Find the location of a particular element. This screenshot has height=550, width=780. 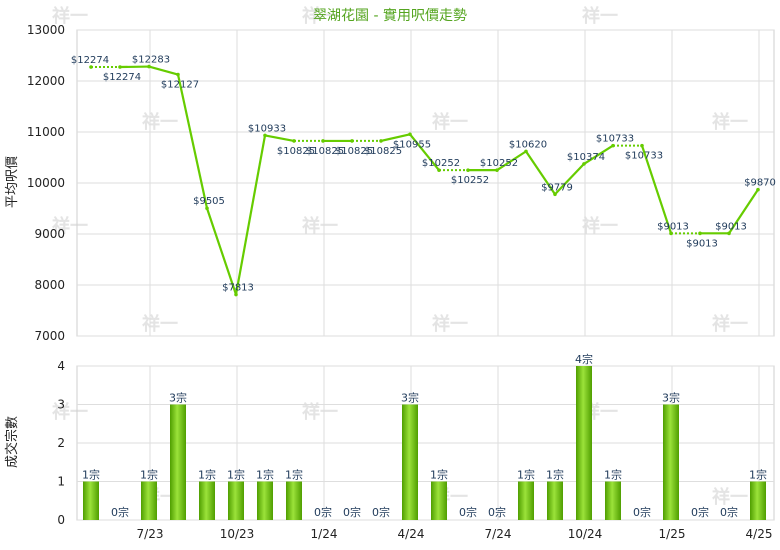

price-data-label: $10933 is located at coordinates (267, 128).